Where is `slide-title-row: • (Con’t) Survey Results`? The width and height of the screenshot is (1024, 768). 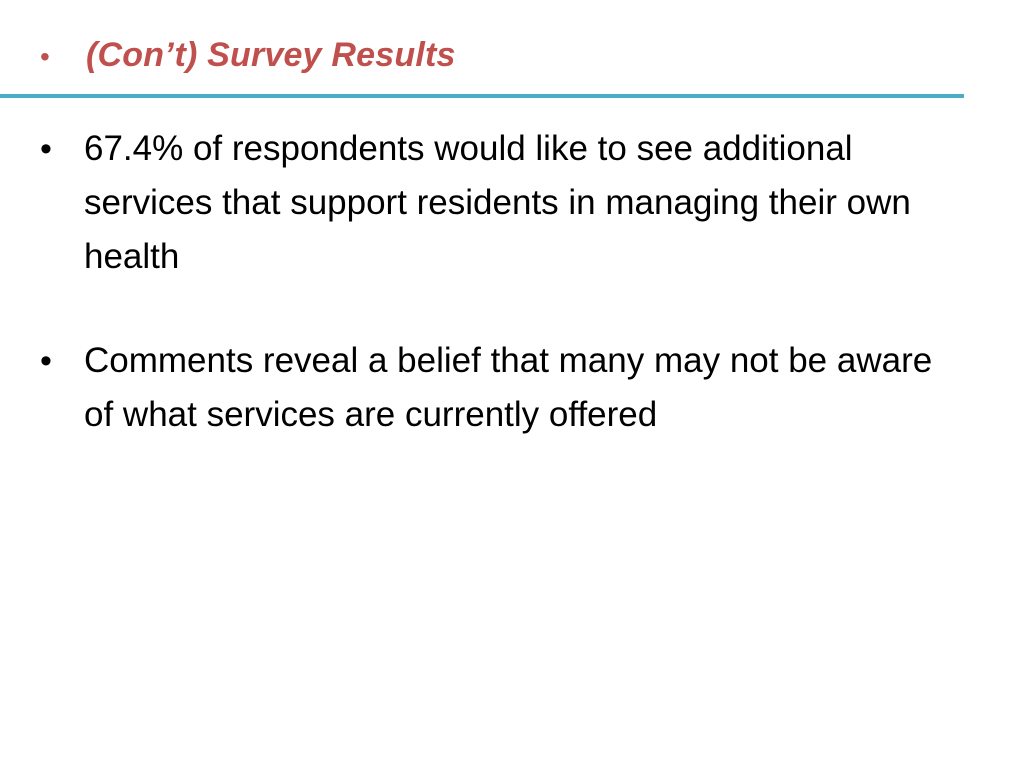
slide-title-row: • (Con’t) Survey Results is located at coordinates (248, 55).